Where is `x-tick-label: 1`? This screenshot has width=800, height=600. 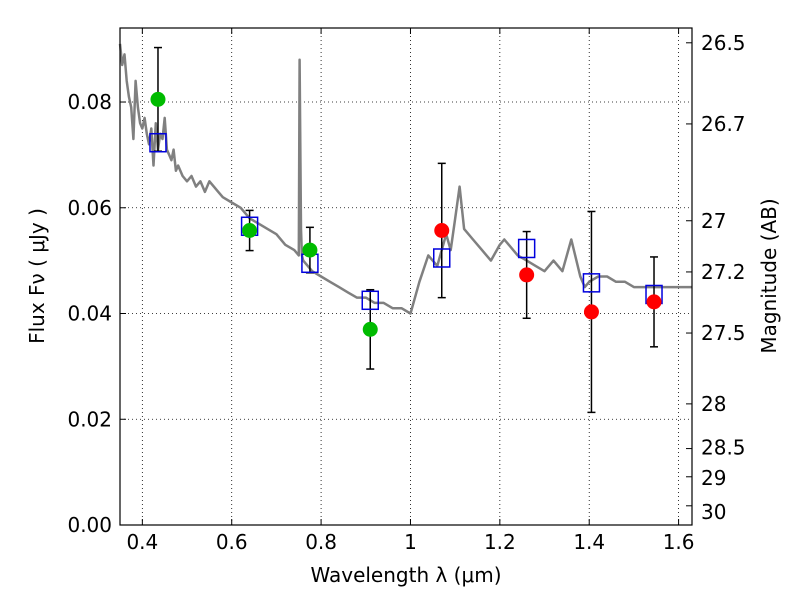
x-tick-label: 1 is located at coordinates (410, 542).